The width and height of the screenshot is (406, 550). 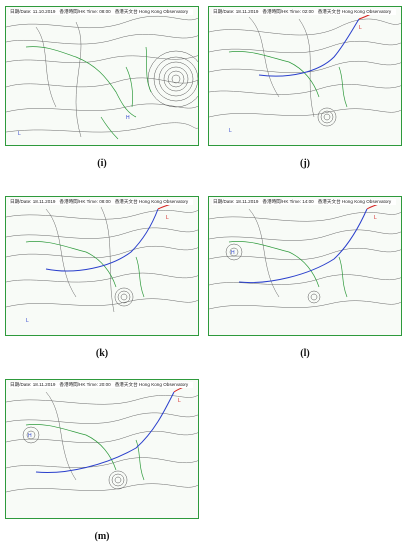 I want to click on time-label: 香港時間/HK Time: 14:00, so click(x=288, y=201).